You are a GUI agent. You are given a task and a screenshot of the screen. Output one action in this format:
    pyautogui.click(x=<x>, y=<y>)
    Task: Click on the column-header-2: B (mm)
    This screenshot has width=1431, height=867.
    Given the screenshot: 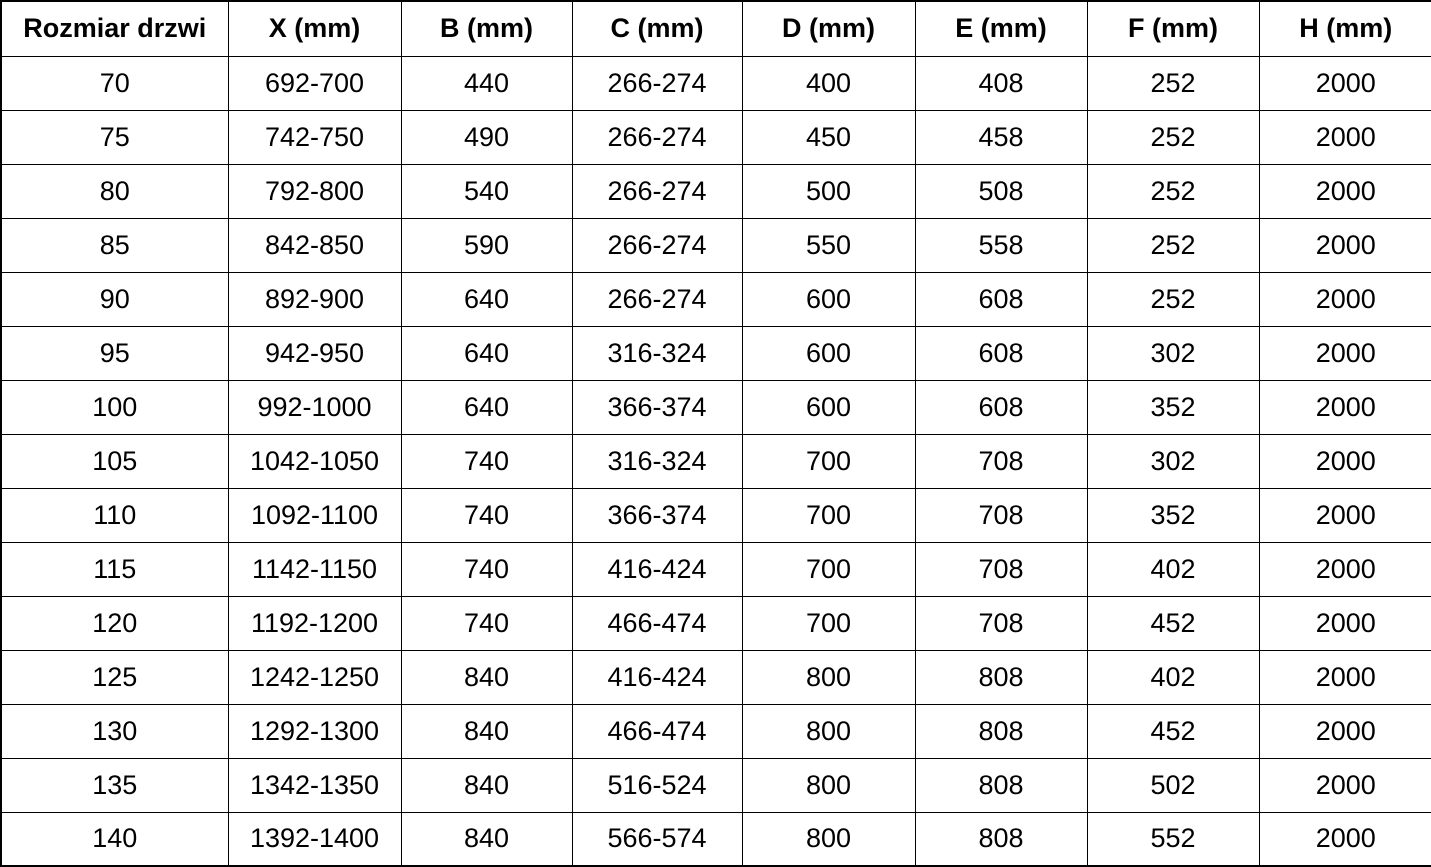 What is the action you would take?
    pyautogui.click(x=486, y=28)
    